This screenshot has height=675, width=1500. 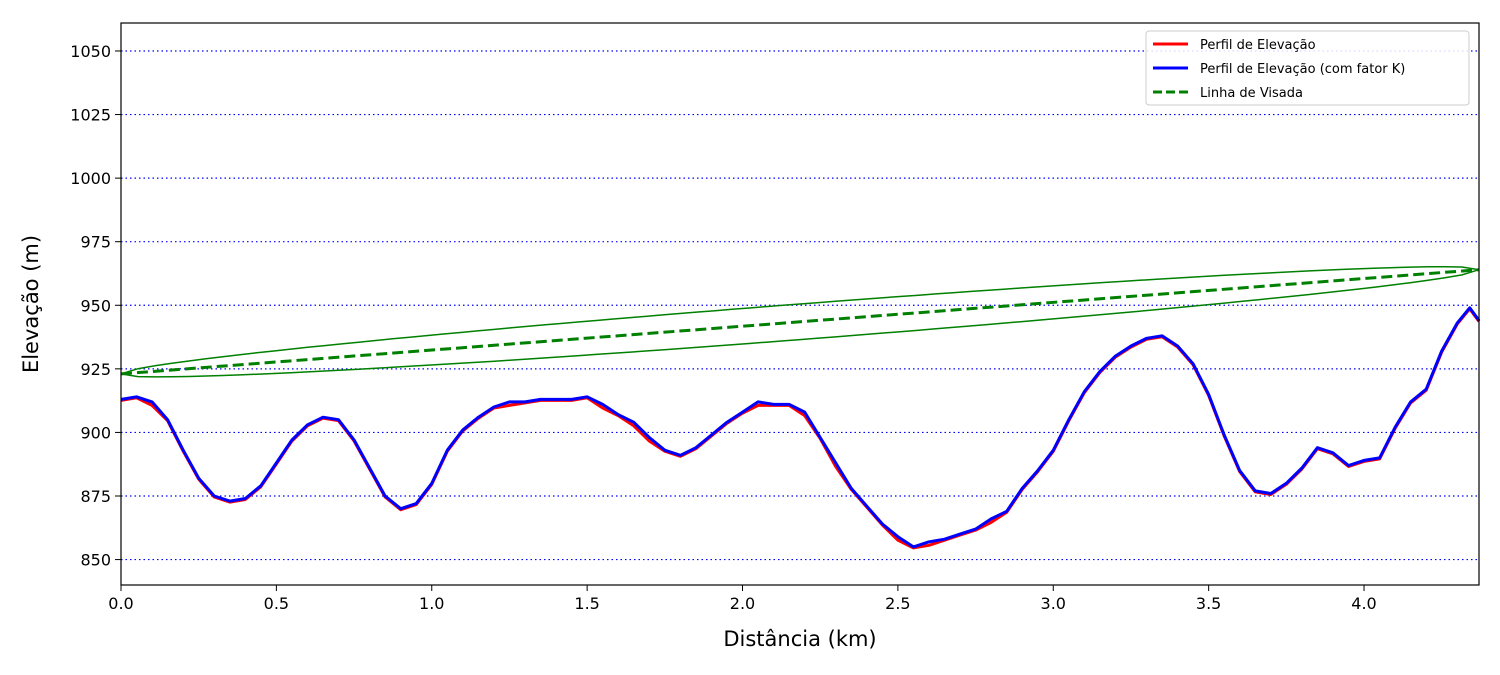 I want to click on y-tick-label: 950, so click(x=95, y=305).